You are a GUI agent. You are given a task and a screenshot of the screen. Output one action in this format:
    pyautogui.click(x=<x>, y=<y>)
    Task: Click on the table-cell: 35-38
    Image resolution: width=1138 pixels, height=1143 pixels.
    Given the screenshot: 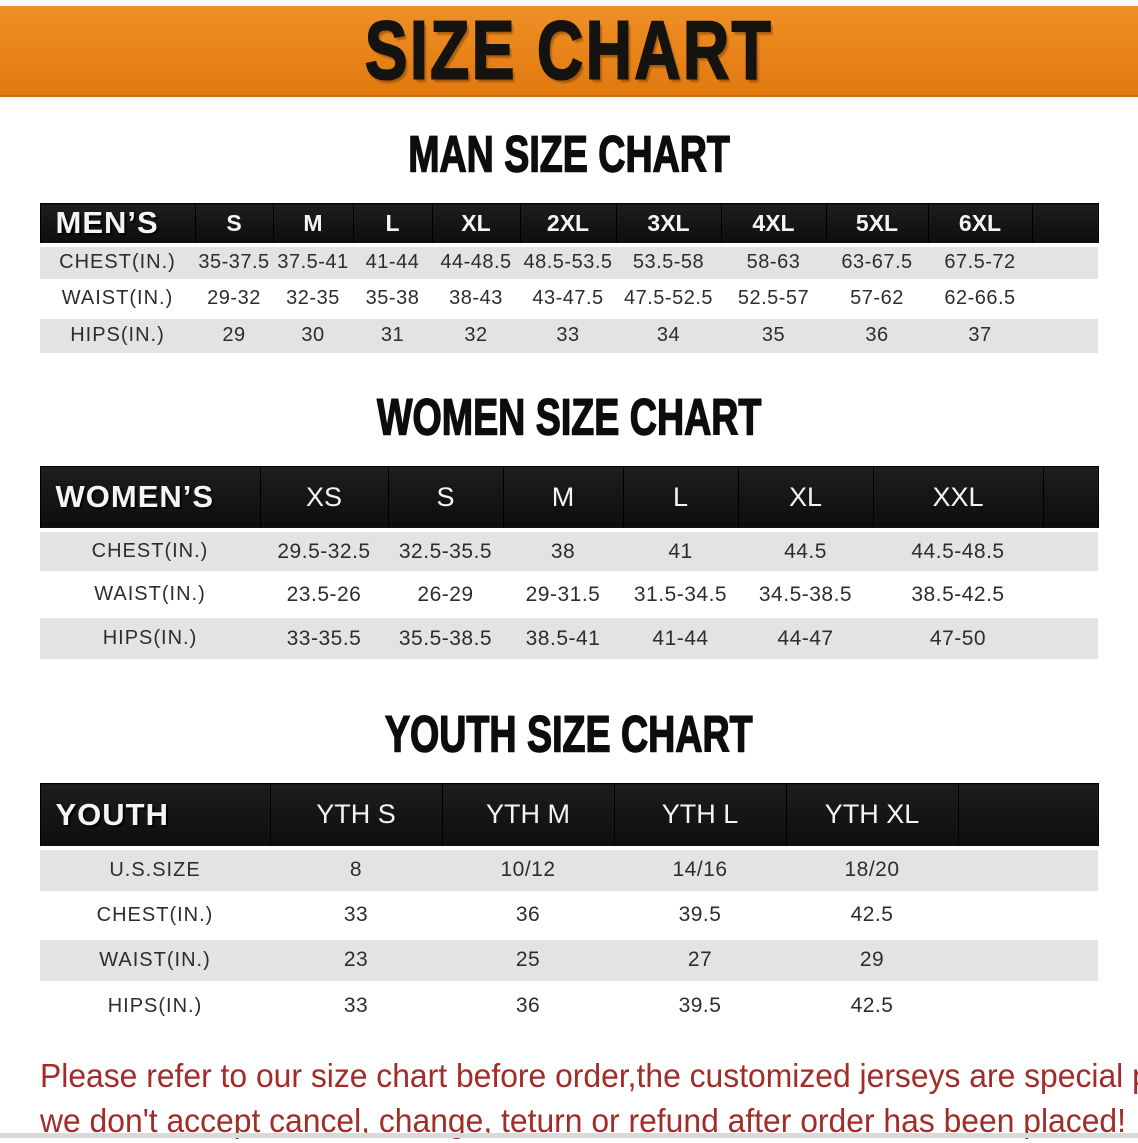 What is the action you would take?
    pyautogui.click(x=392, y=297)
    